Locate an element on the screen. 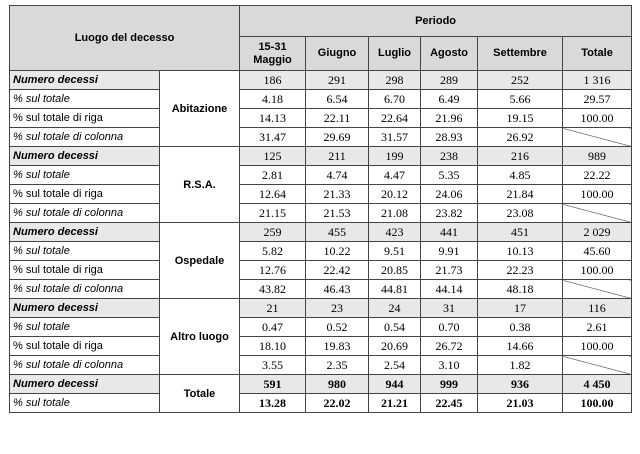 Image resolution: width=640 pixels, height=454 pixels. cell-numero: 980 is located at coordinates (337, 384).